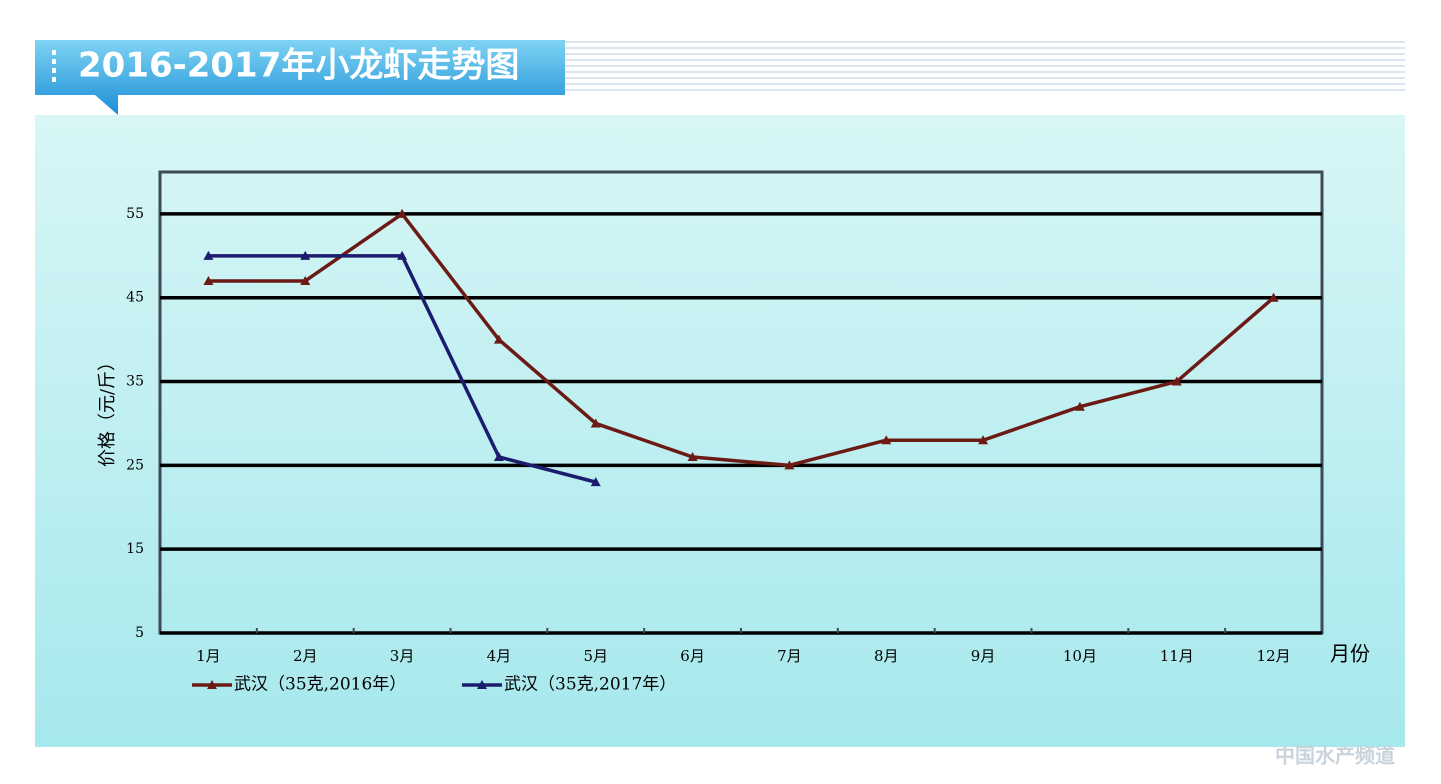 The width and height of the screenshot is (1441, 784). Describe the element at coordinates (499, 656) in the screenshot. I see `x-tick-label: 4月` at that location.